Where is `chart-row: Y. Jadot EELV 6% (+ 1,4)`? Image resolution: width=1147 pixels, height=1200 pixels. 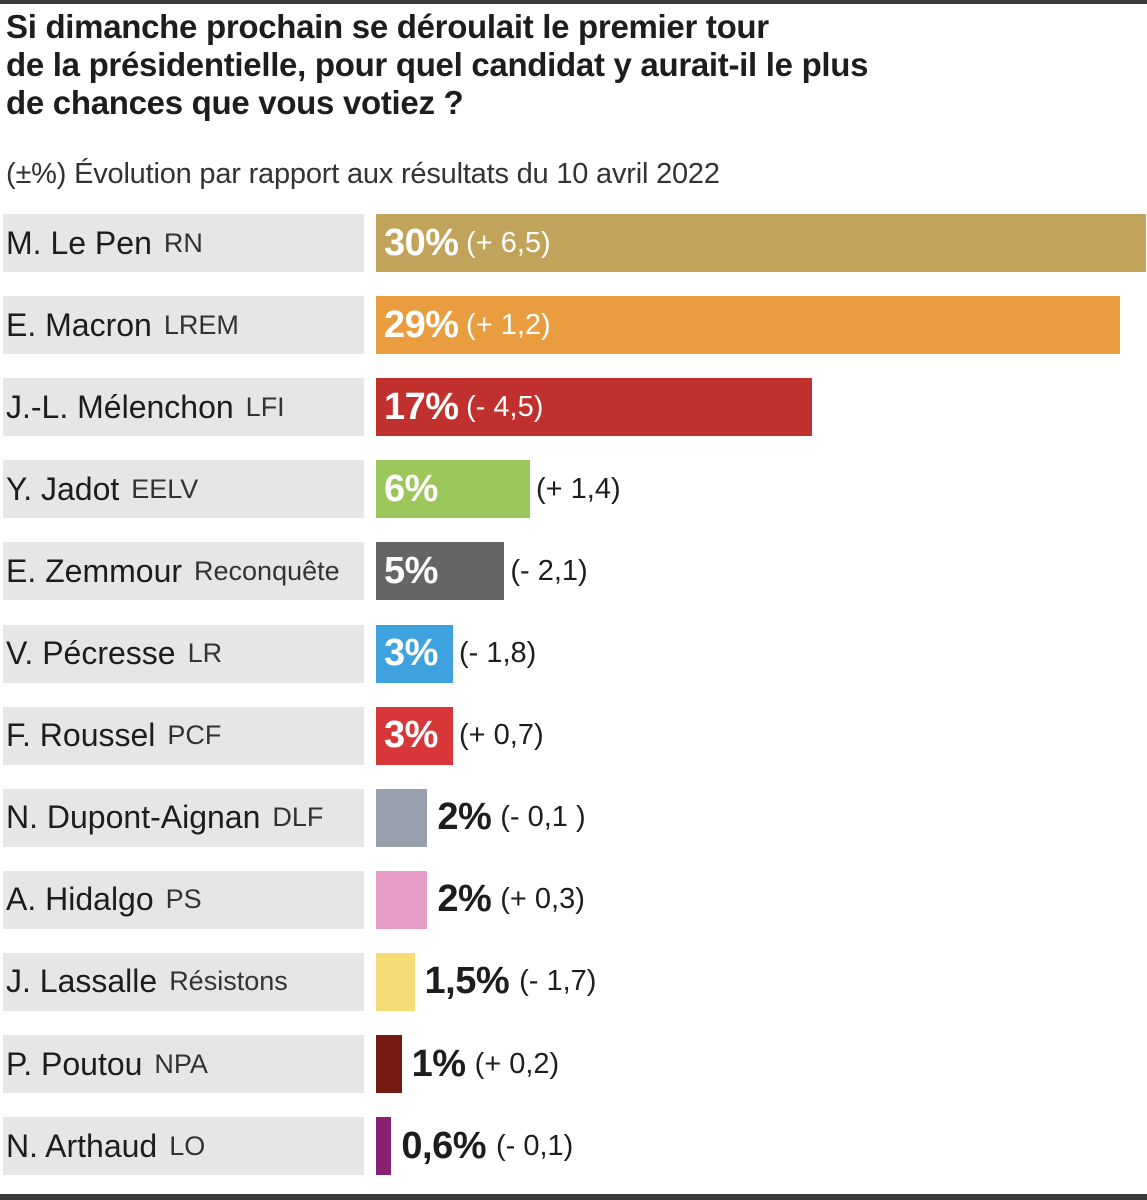 chart-row: Y. Jadot EELV 6% (+ 1,4) is located at coordinates (573, 489).